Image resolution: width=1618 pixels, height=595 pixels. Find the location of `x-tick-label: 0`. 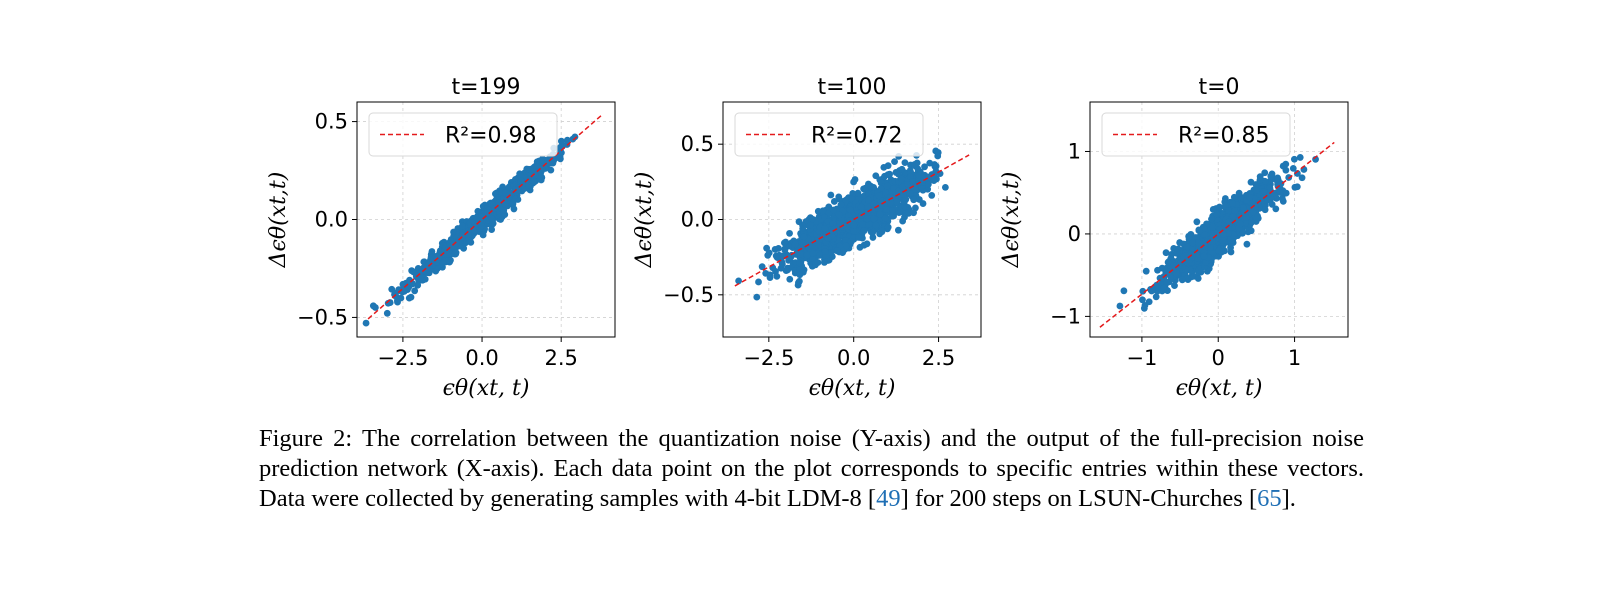

x-tick-label: 0 is located at coordinates (1218, 358).